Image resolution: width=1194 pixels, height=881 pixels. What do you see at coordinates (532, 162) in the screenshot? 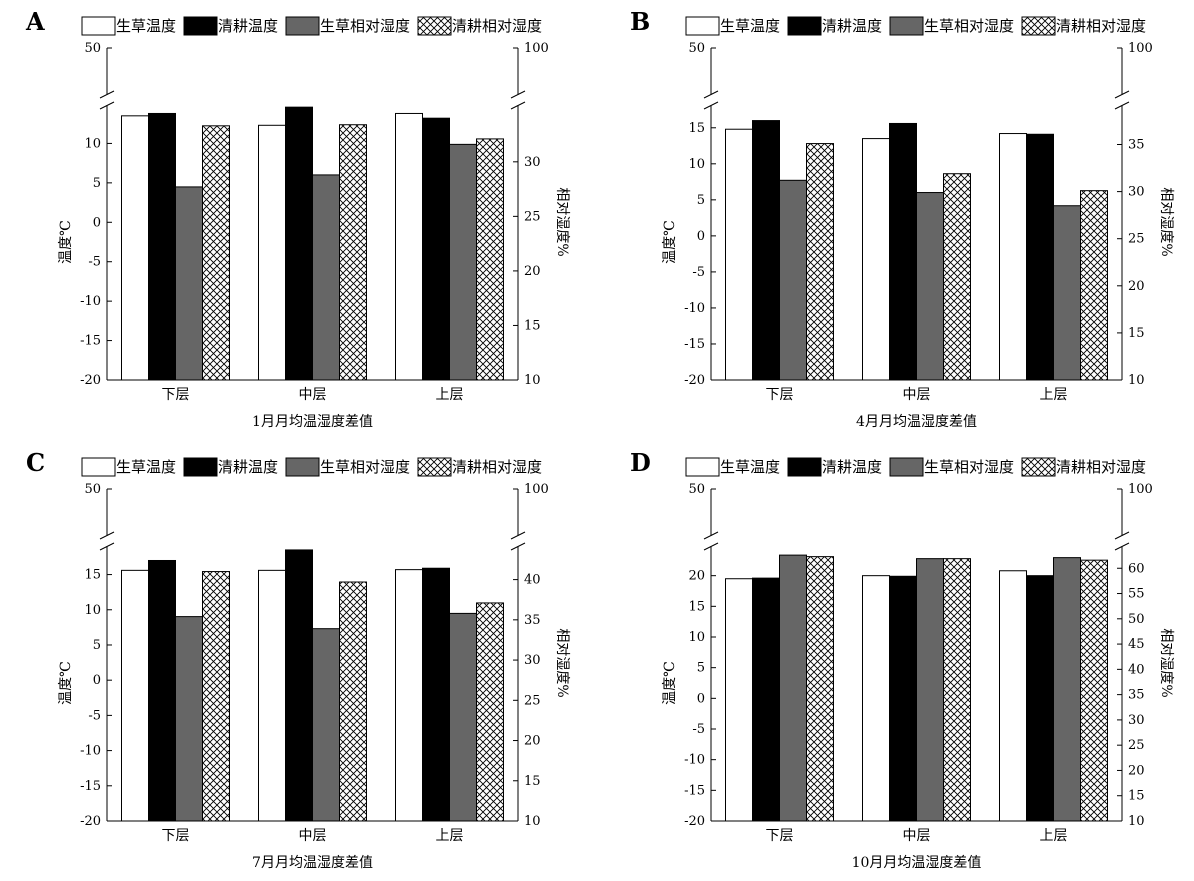
I see `y2-tick-label: 30` at bounding box center [532, 162].